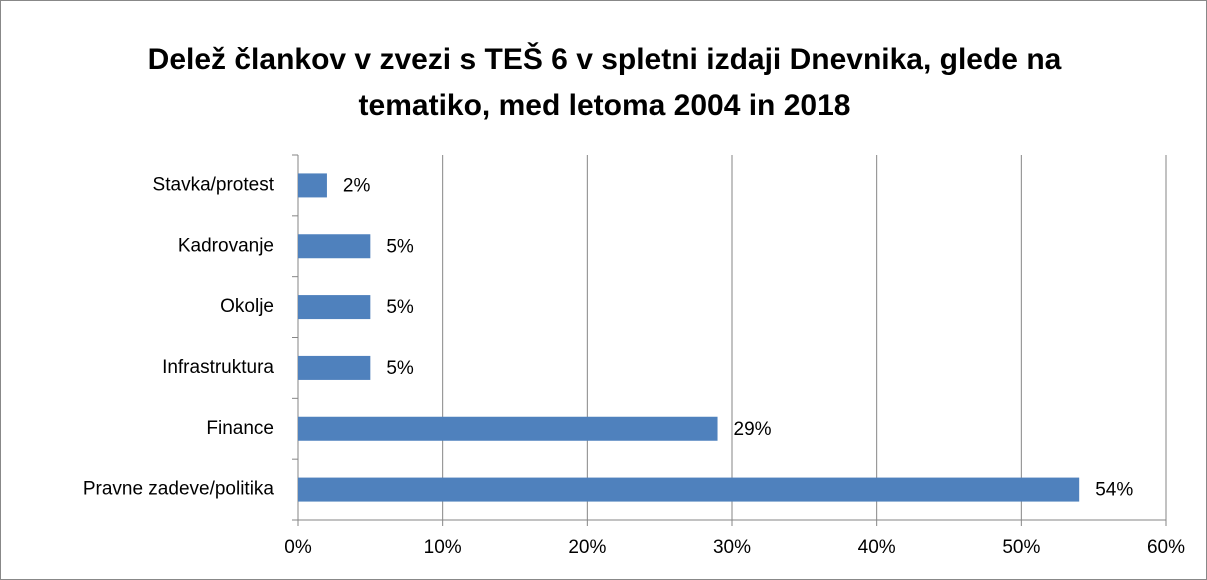 This screenshot has width=1207, height=580. Describe the element at coordinates (732, 547) in the screenshot. I see `x-tick-label: 30%` at that location.